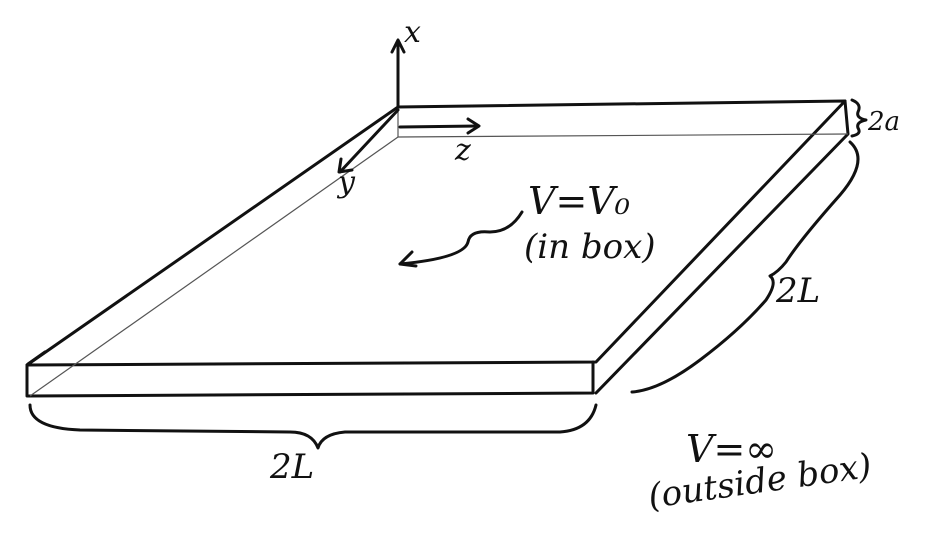  I want to click on thickness-brace, so click(859, 118).